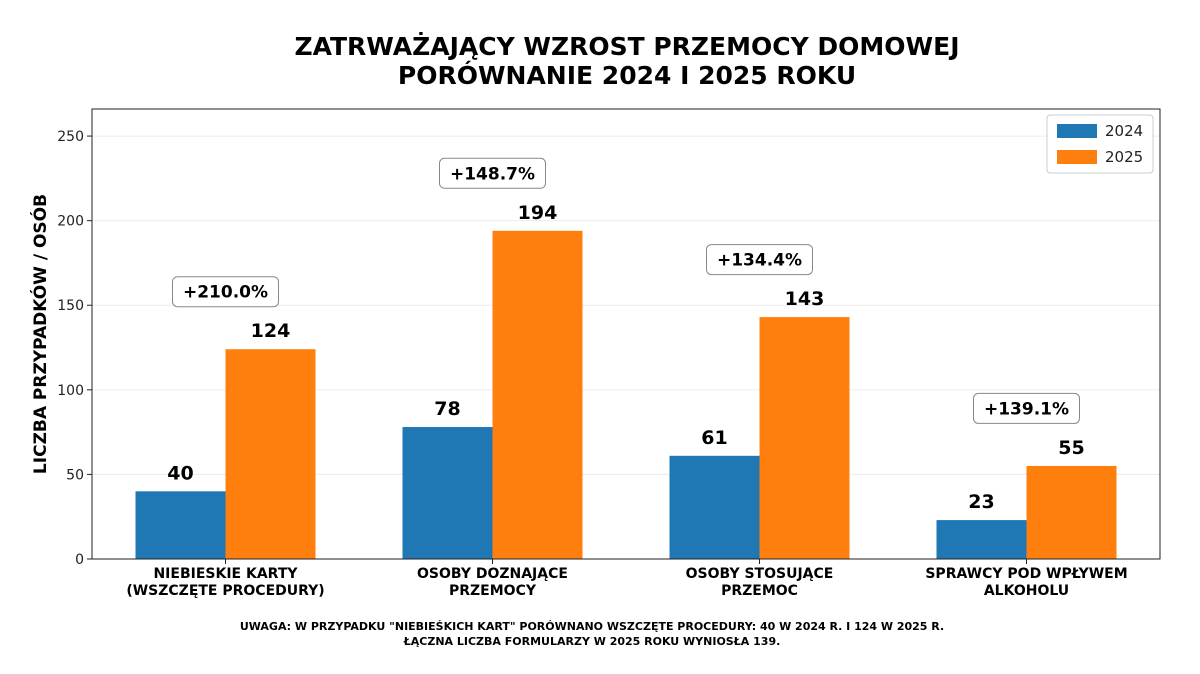 This screenshot has width=1200, height=674. What do you see at coordinates (714, 438) in the screenshot?
I see `bar-value-label: 61` at bounding box center [714, 438].